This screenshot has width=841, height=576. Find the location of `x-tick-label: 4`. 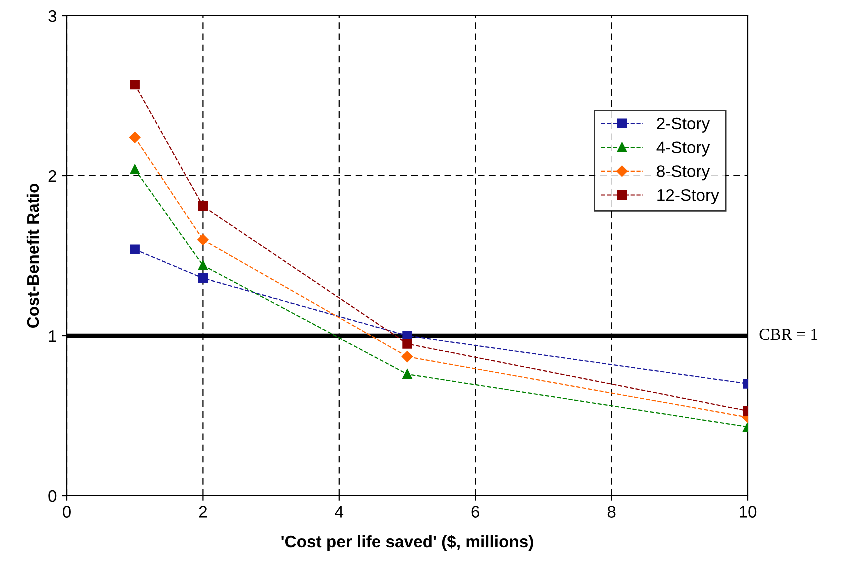

x-tick-label: 4 is located at coordinates (339, 512).